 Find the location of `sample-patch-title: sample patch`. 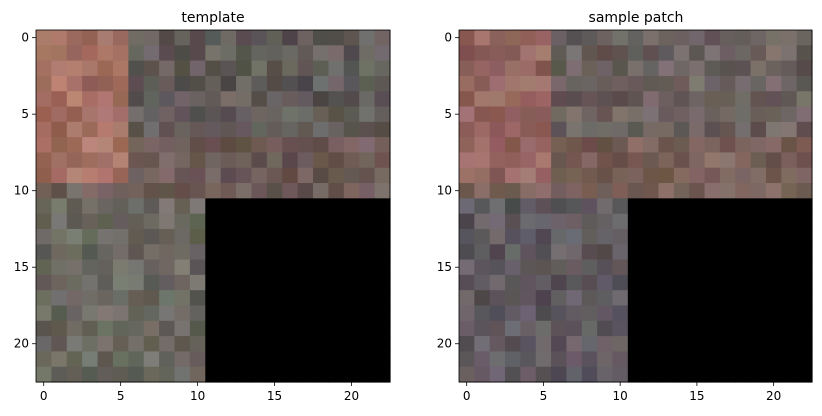

sample-patch-title: sample patch is located at coordinates (636, 18).